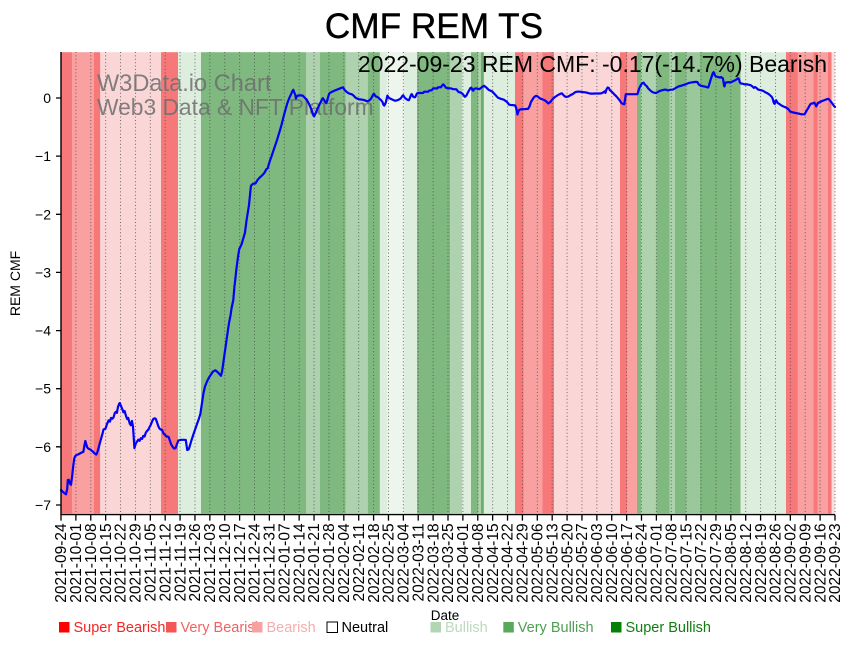 This screenshot has width=851, height=651. Describe the element at coordinates (184, 84) in the screenshot. I see `svg-text: W3Data.io Chart` at that location.